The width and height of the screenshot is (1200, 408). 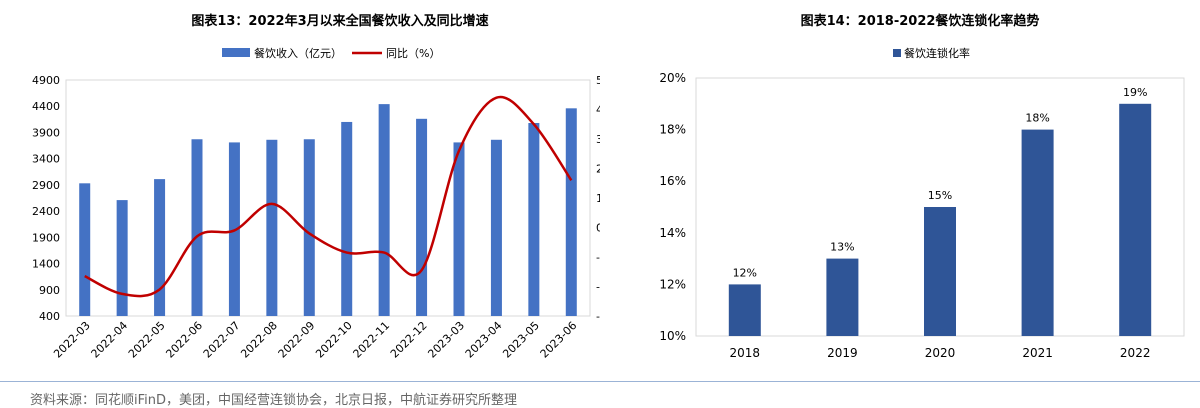 What do you see at coordinates (940, 353) in the screenshot?
I see `x-tick-label: 2020` at bounding box center [940, 353].